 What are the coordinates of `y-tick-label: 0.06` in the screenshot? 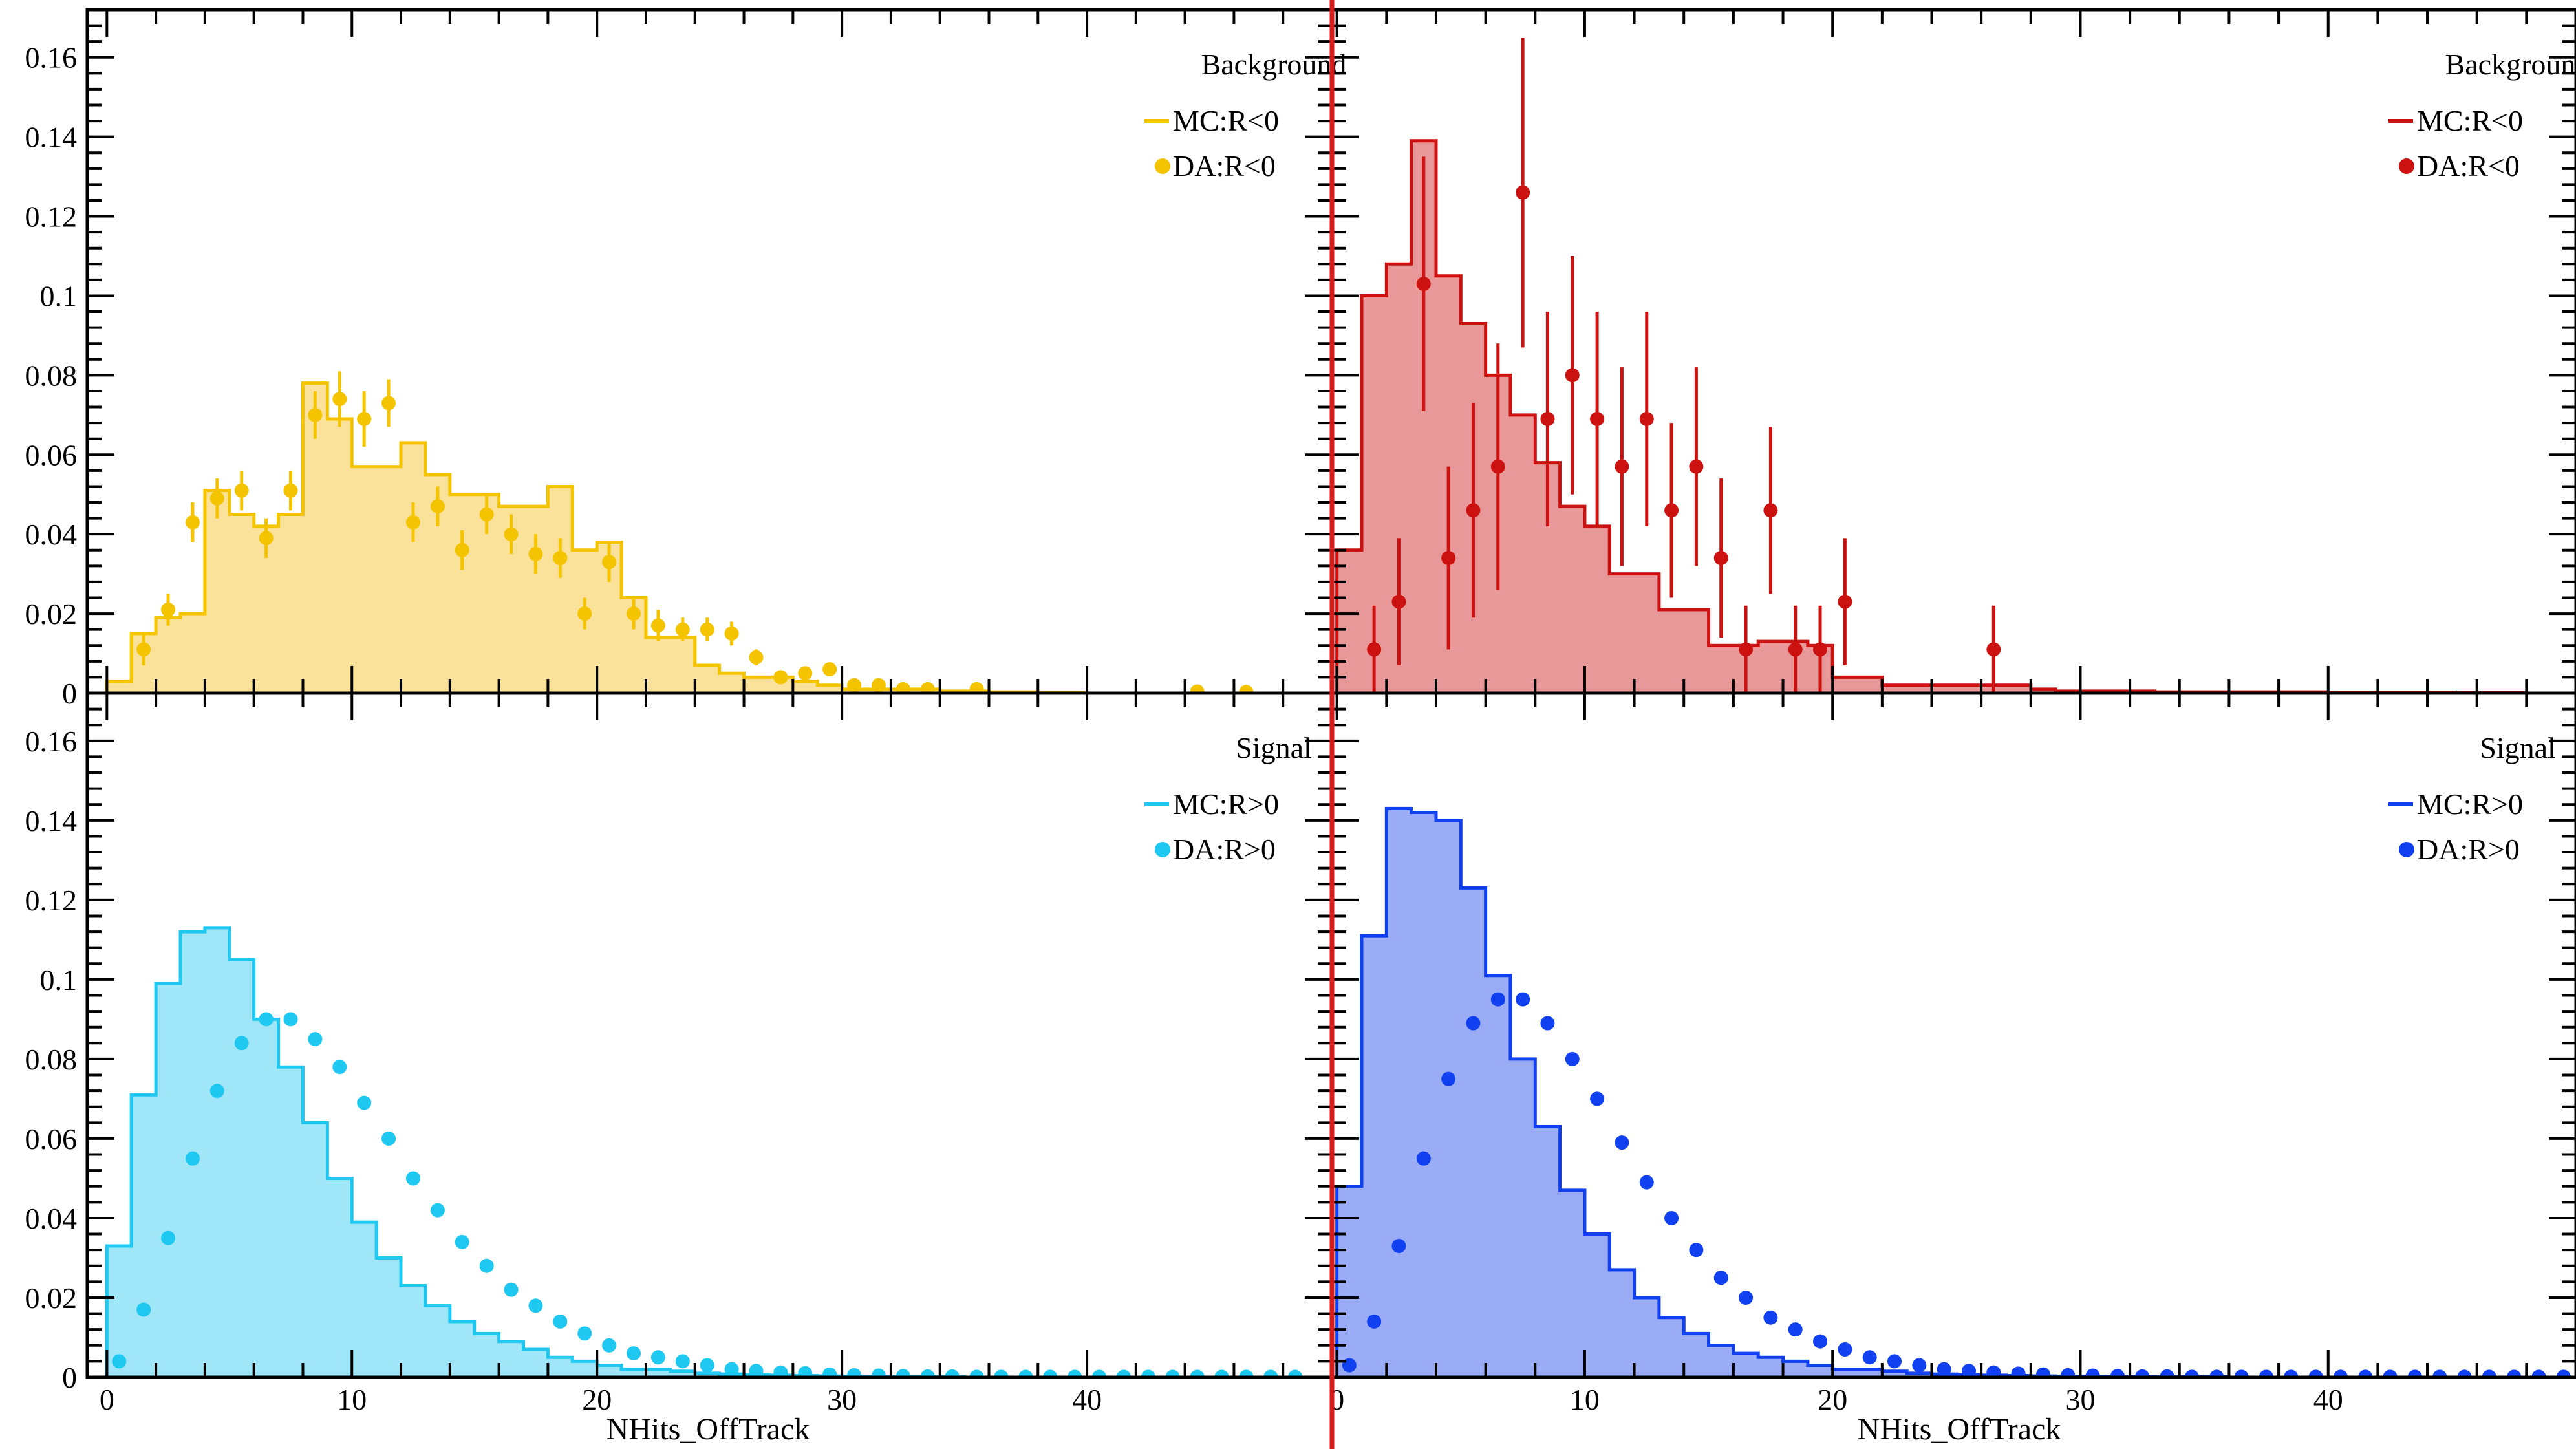 It's located at (51, 1138).